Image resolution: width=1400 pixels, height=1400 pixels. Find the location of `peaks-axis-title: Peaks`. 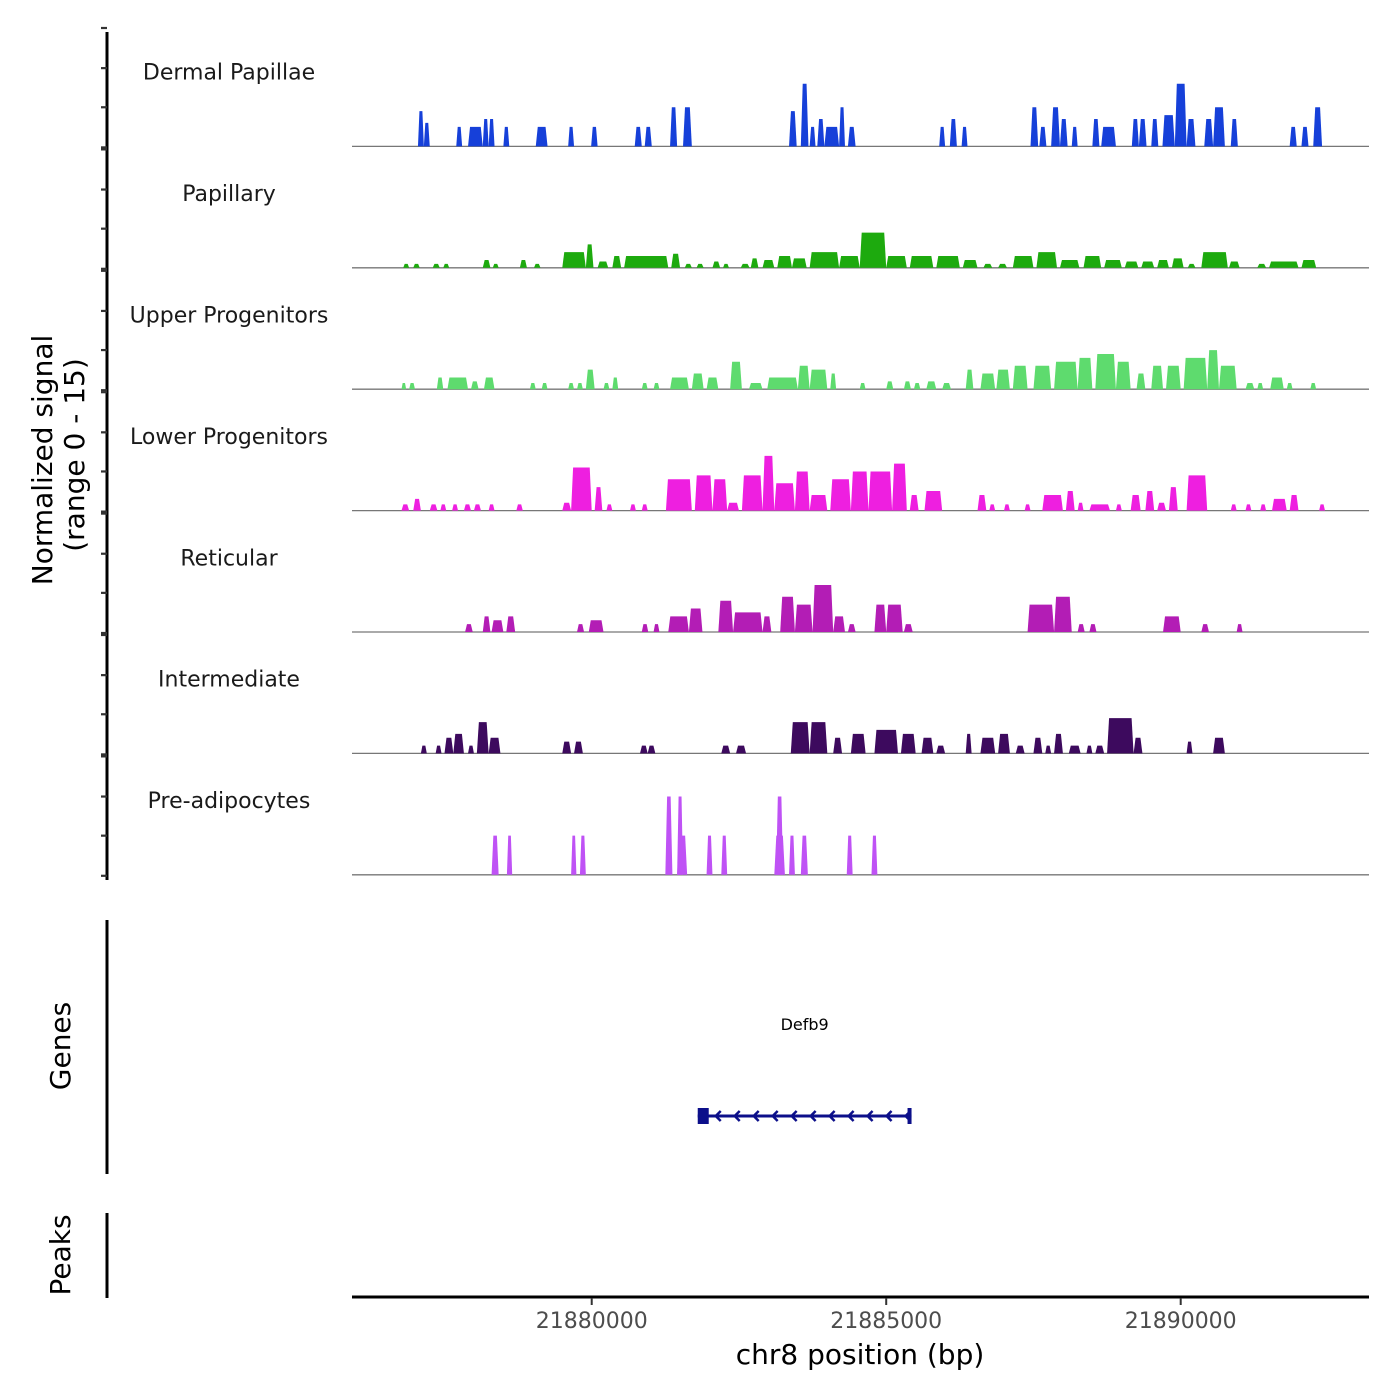

peaks-axis-title: Peaks is located at coordinates (60, 1254).